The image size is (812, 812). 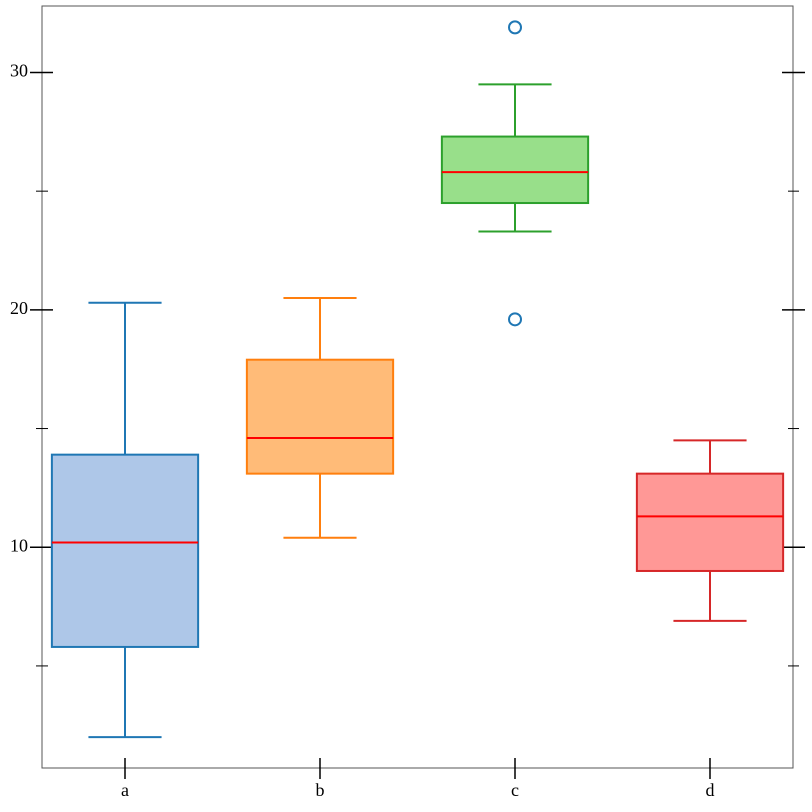 I want to click on x-tick-label: b, so click(x=320, y=790).